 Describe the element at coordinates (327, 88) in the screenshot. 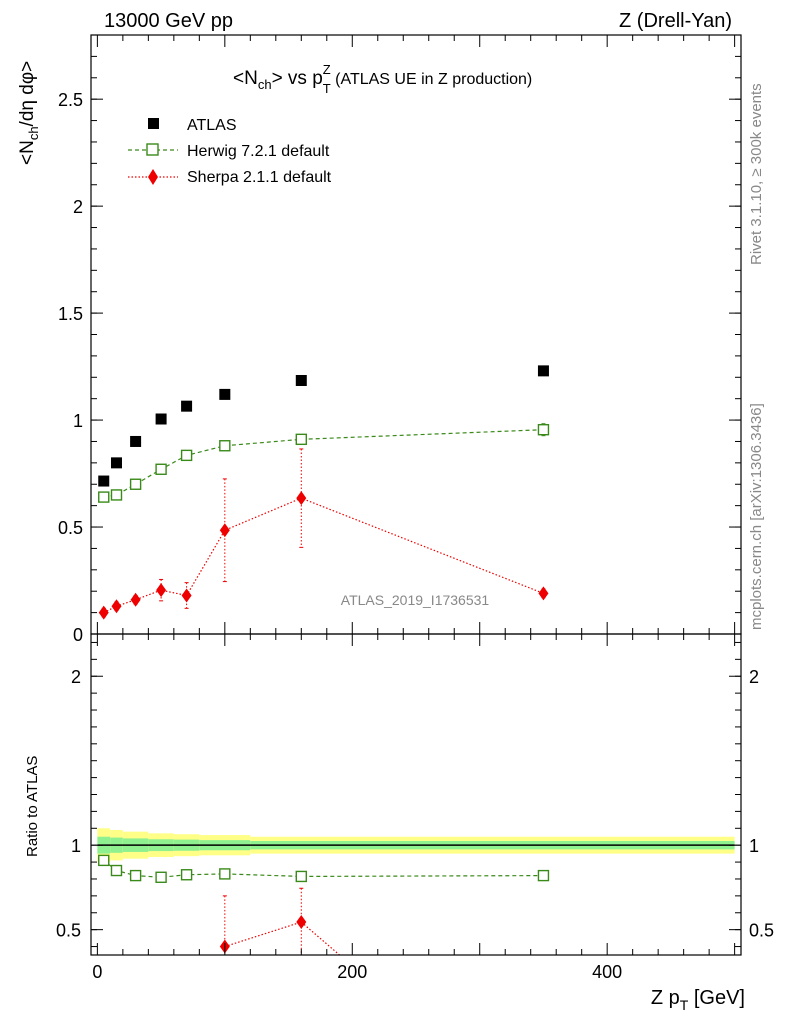

I see `title-t: T` at that location.